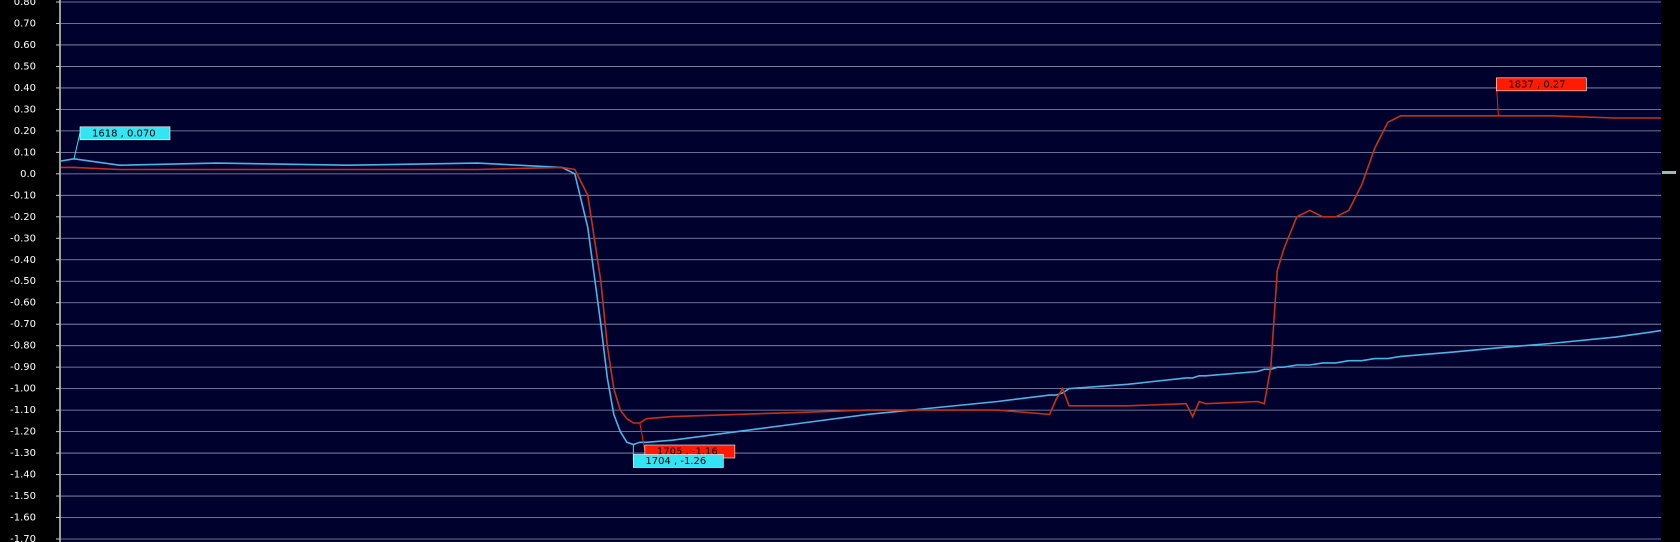  What do you see at coordinates (25, 66) in the screenshot?
I see `y-tick-label: 0.50` at bounding box center [25, 66].